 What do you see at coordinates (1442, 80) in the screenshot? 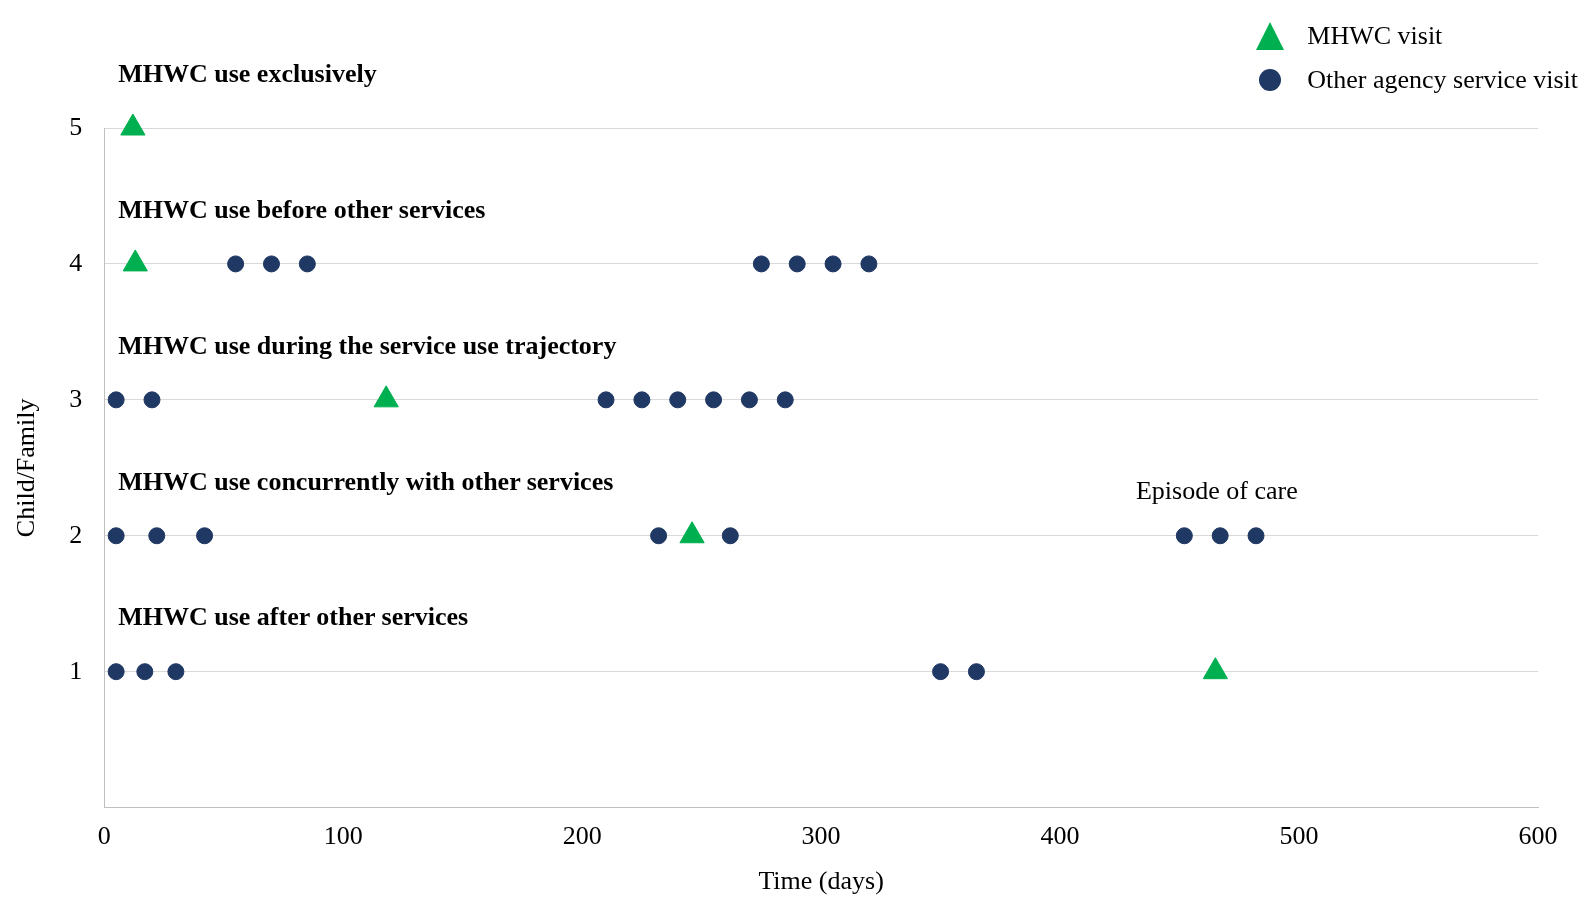
I see `legend-label: Other agency service visit` at bounding box center [1442, 80].